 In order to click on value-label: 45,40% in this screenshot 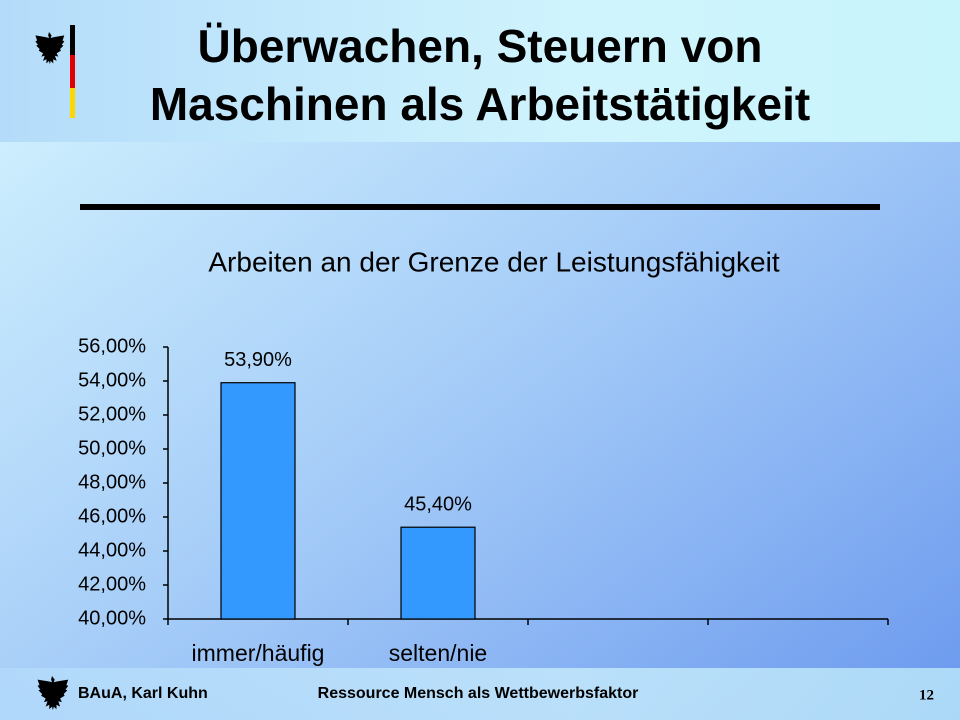, I will do `click(438, 504)`.